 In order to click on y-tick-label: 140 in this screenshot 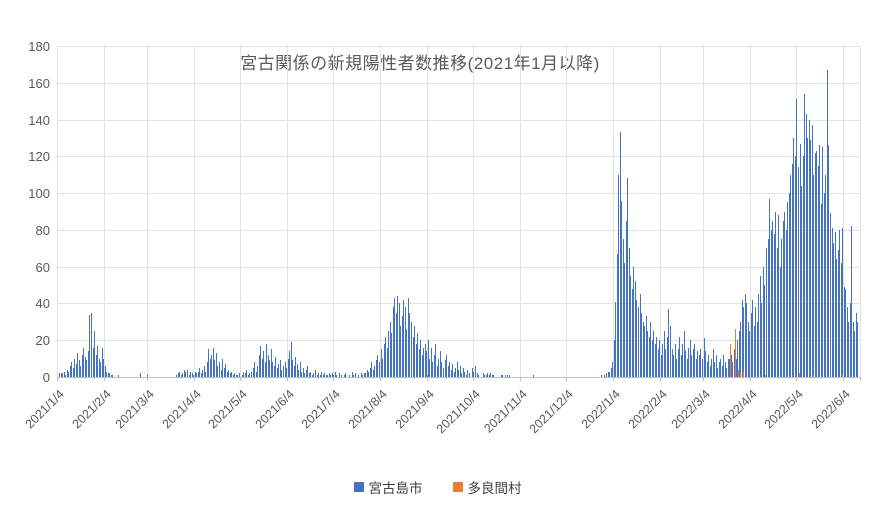, I will do `click(39, 120)`.